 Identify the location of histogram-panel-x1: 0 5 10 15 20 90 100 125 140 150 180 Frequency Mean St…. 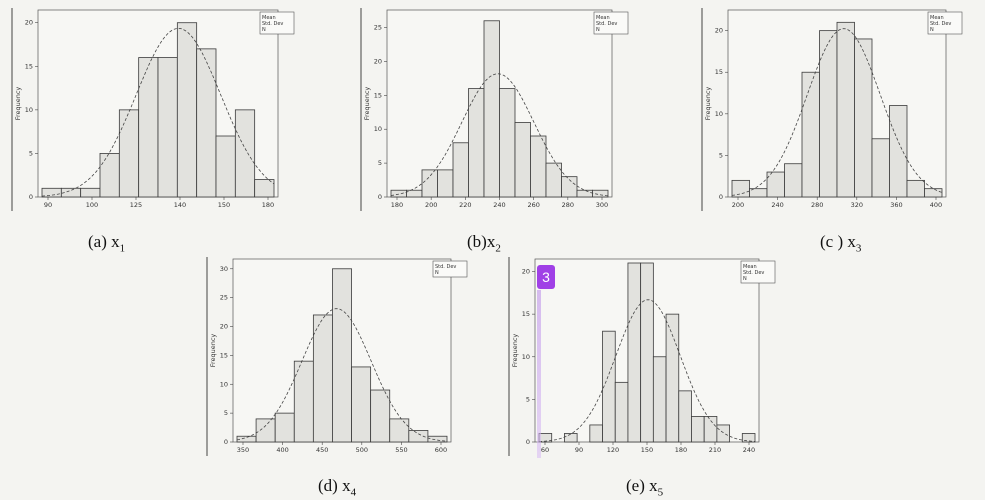
(151, 108).